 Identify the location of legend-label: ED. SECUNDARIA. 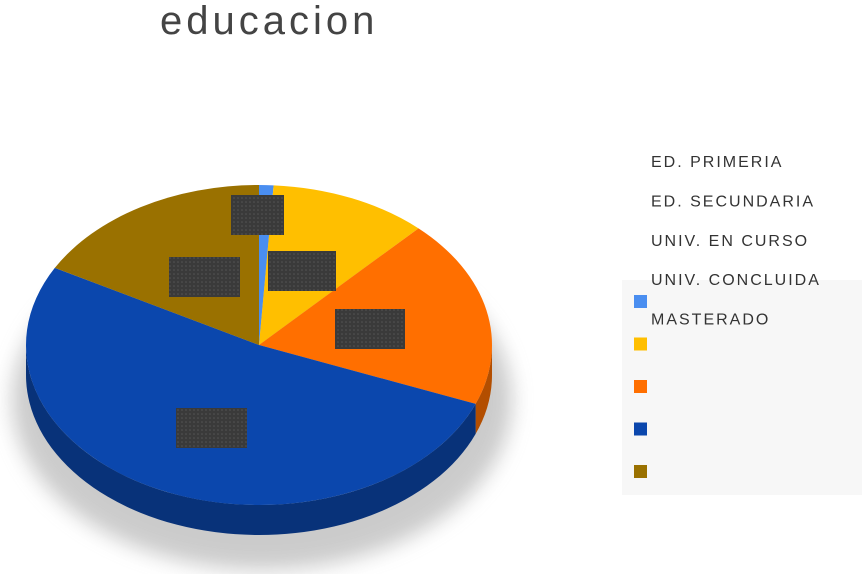
(733, 202).